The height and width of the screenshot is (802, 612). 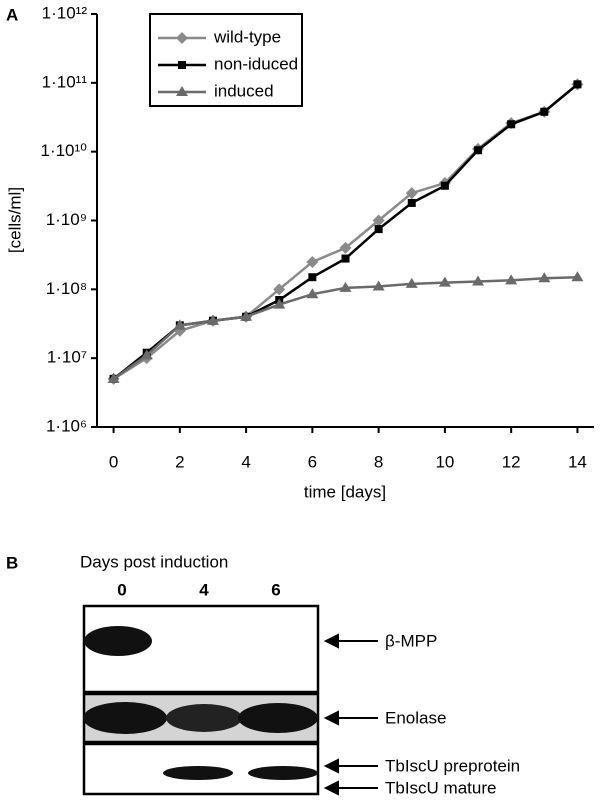 I want to click on lane-label: 4, so click(x=204, y=589).